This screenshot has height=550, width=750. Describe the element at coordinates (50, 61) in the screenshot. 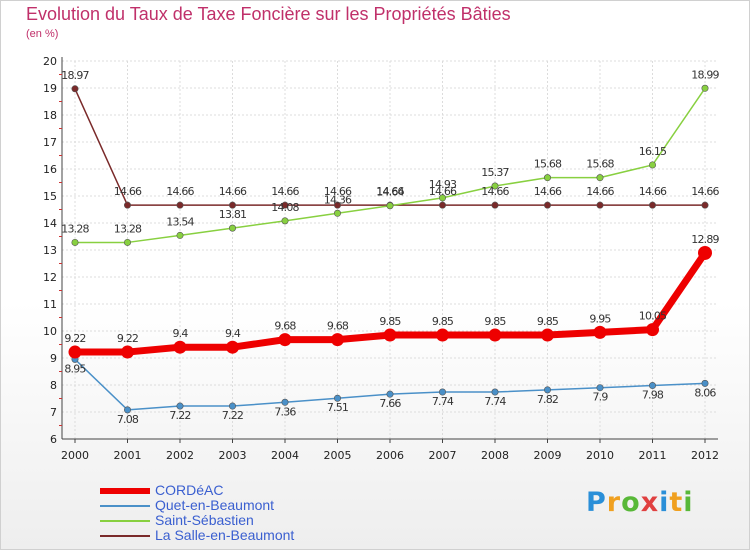

I see `y-tick-label: 20` at that location.